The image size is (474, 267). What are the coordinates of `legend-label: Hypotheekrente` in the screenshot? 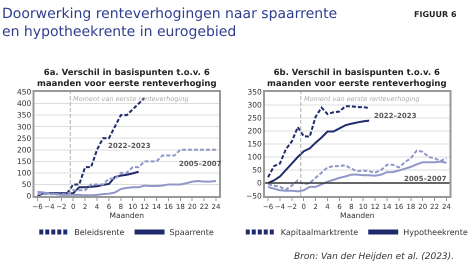 It's located at (435, 233).